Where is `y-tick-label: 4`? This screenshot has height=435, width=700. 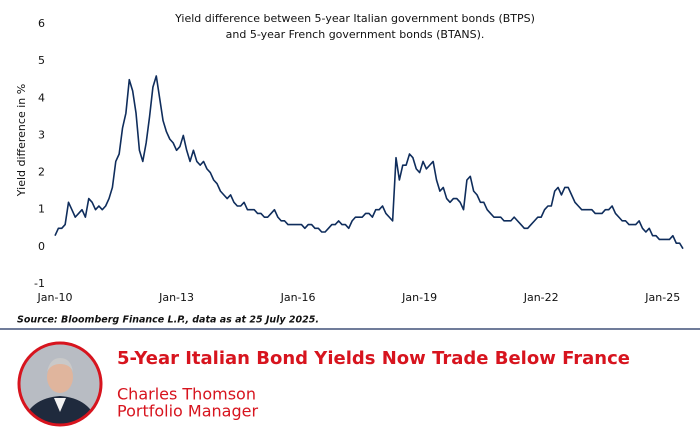
y-tick-label: 4 is located at coordinates (41, 97).